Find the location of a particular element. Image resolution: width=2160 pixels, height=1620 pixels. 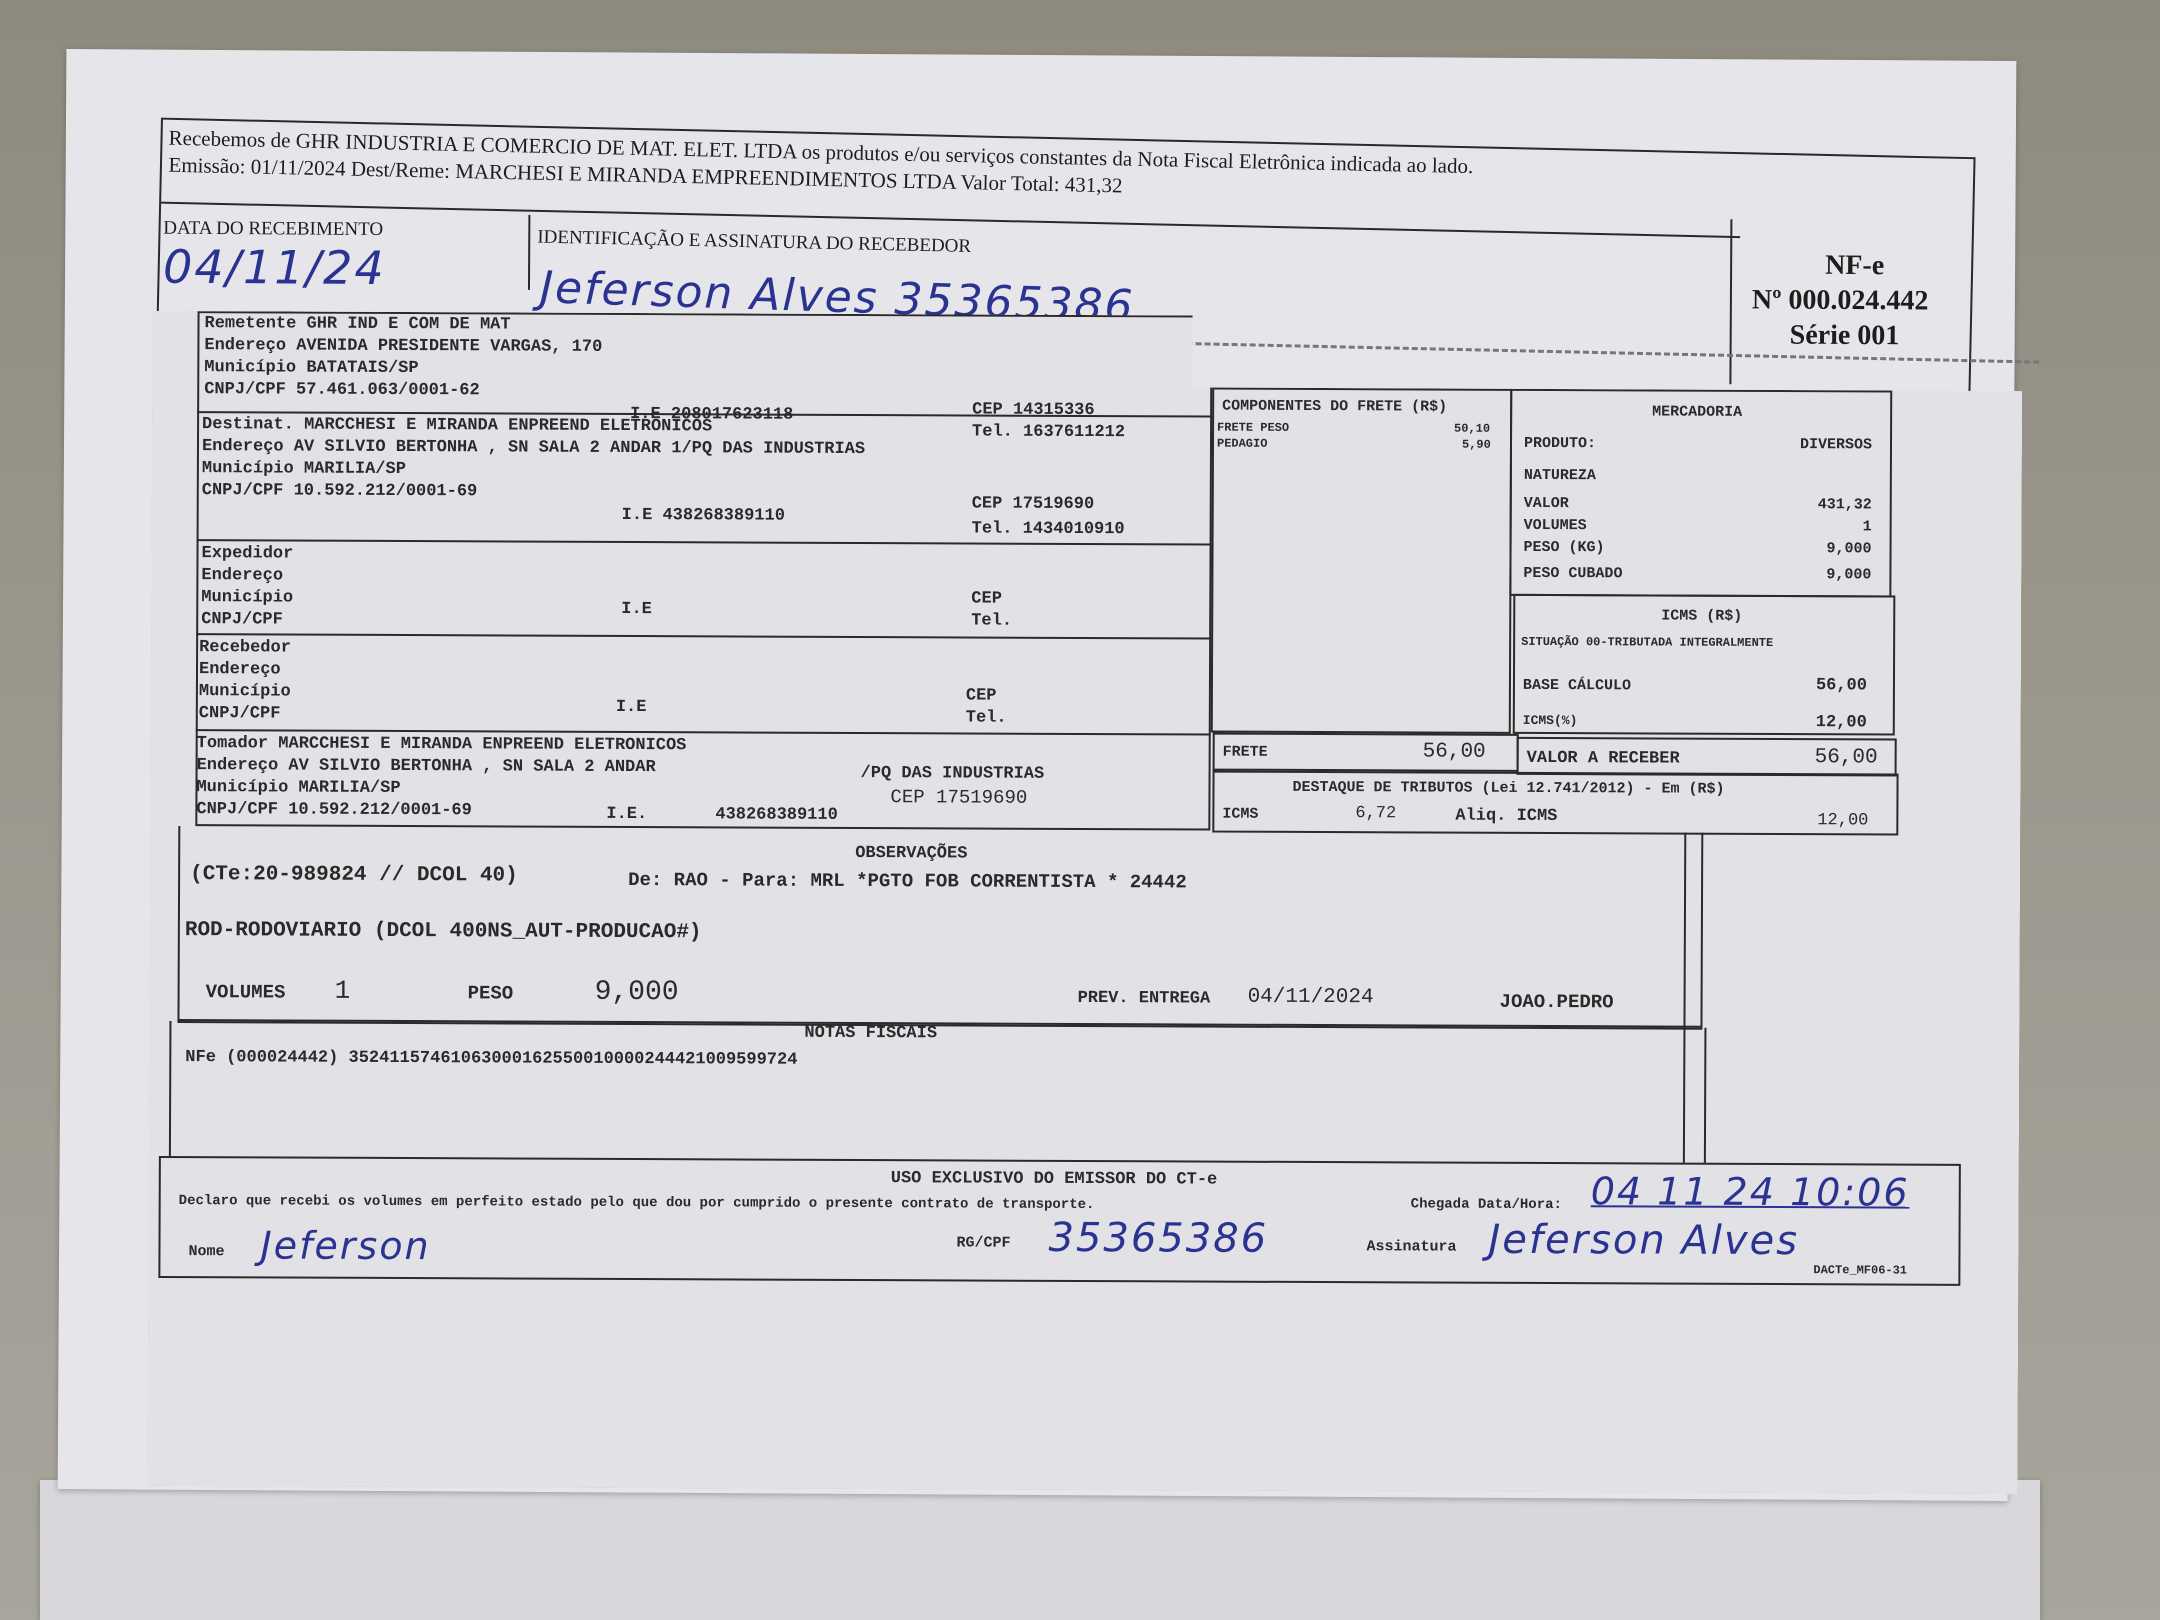

destaque-aliq-value: 12,00 is located at coordinates (1843, 821).